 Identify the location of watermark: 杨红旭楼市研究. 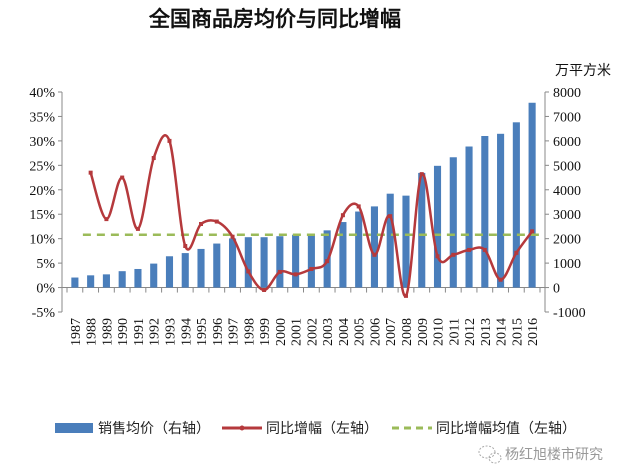
(540, 454).